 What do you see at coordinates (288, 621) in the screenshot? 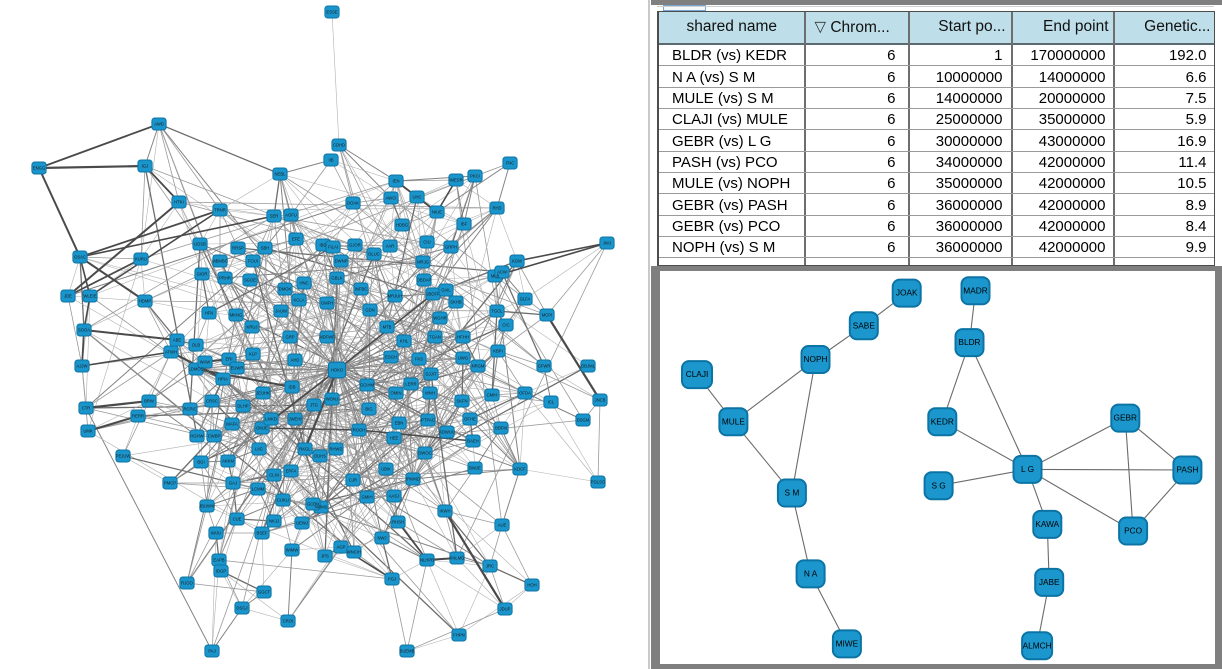
I see `svg-text: CROI` at bounding box center [288, 621].